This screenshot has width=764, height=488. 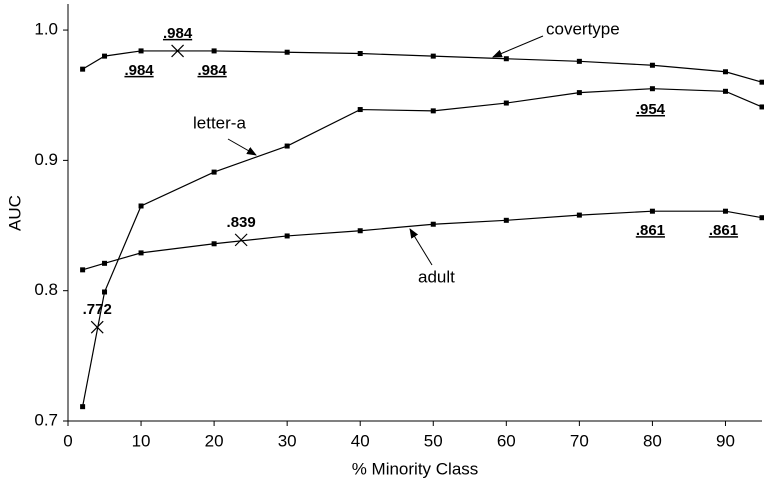 I want to click on x-tick-label: 60, so click(x=506, y=440).